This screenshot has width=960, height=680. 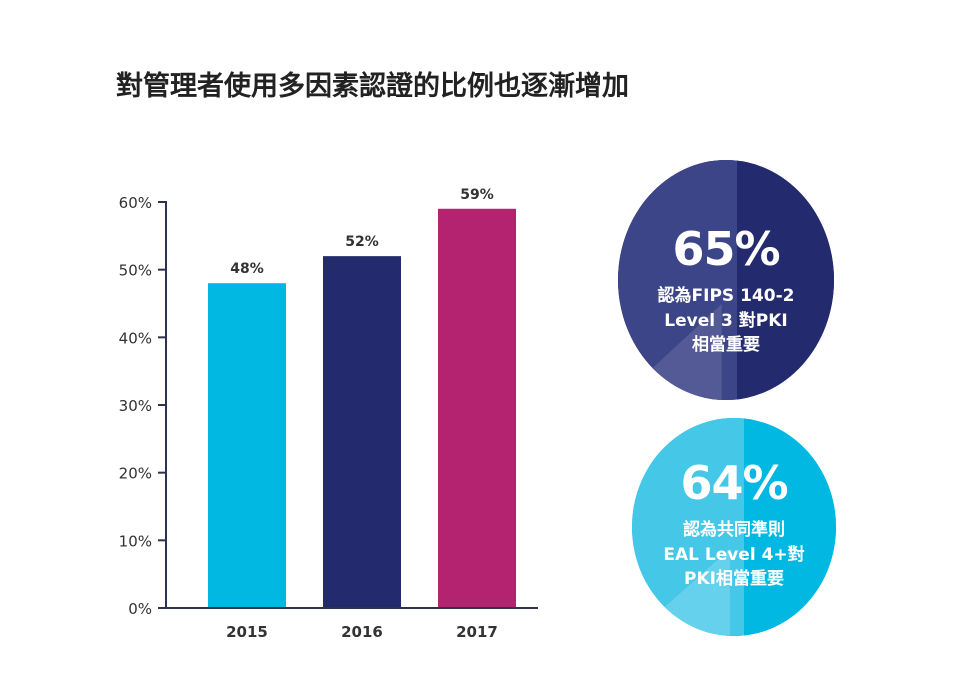 I want to click on y-tick-label: 30%, so click(x=135, y=406).